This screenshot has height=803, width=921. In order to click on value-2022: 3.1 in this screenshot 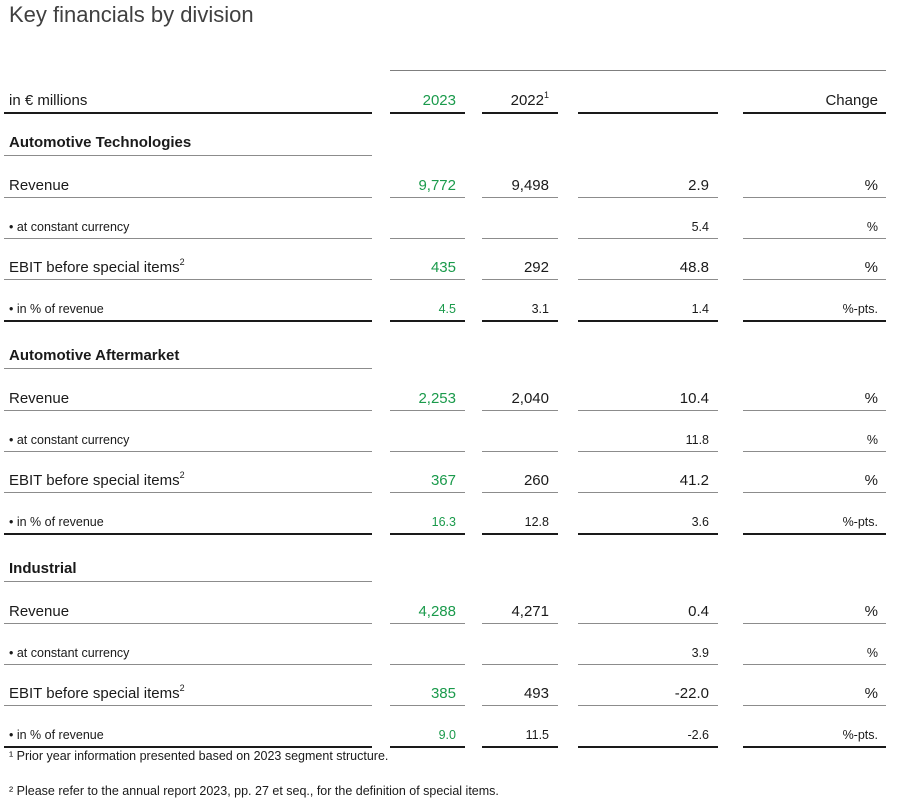, I will do `click(540, 309)`.